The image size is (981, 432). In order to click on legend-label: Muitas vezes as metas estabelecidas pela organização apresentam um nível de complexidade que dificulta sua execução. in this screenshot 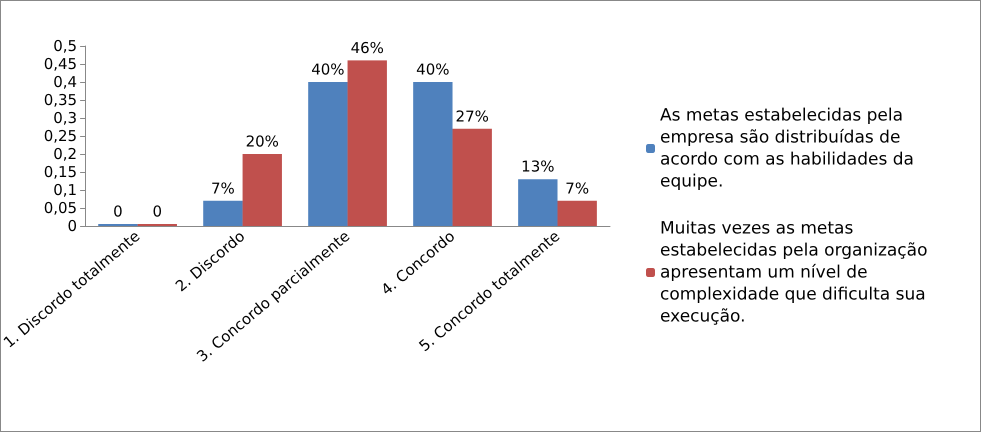, I will do `click(796, 272)`.